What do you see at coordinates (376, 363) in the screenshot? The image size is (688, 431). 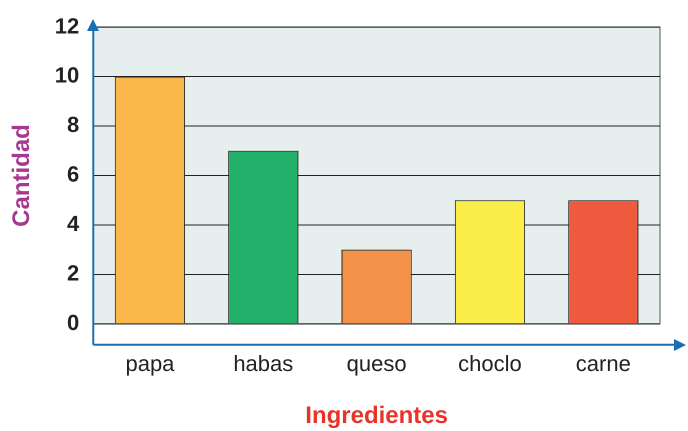 I see `x-tick-label: queso` at bounding box center [376, 363].